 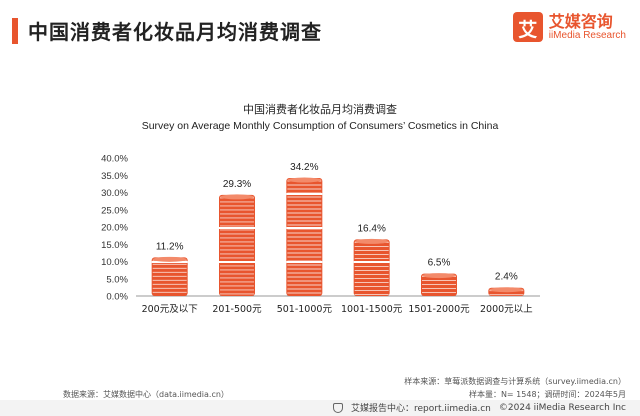 What do you see at coordinates (562, 407) in the screenshot?
I see `copyright: ©2024 iiMedia Research Inc` at bounding box center [562, 407].